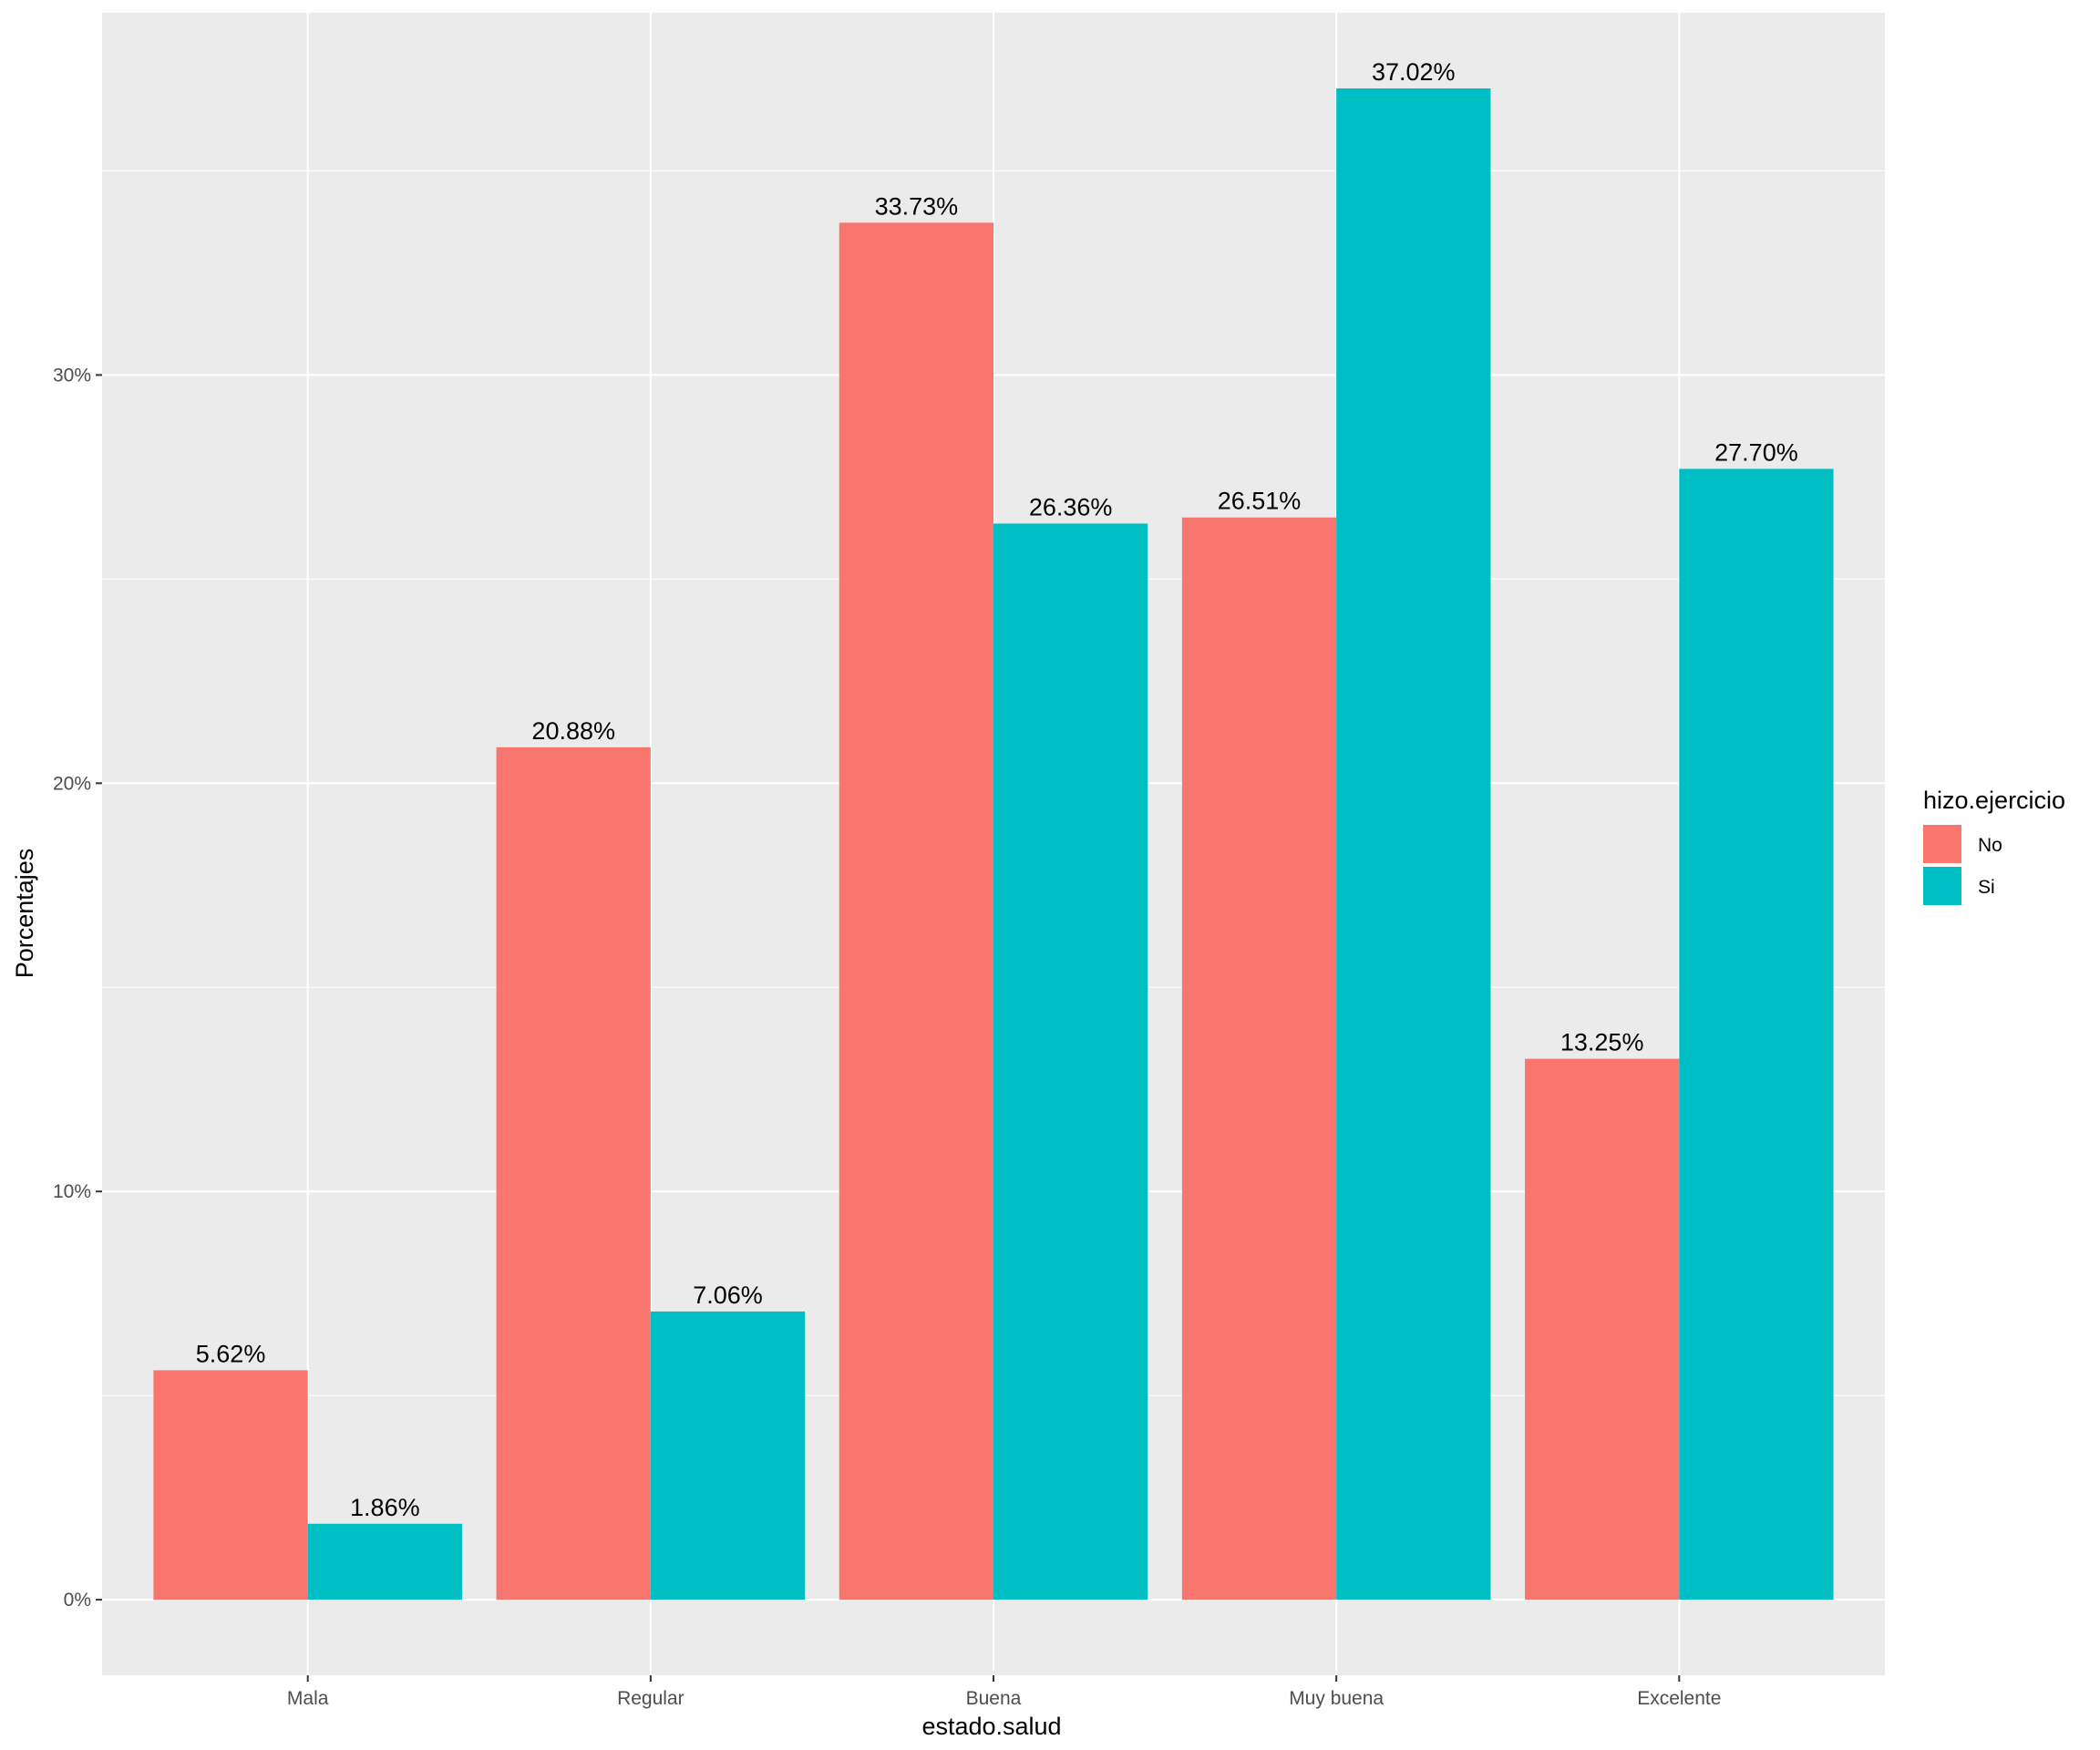 This screenshot has width=2100, height=1750. What do you see at coordinates (917, 206) in the screenshot?
I see `bar-value-label: 33.73%` at bounding box center [917, 206].